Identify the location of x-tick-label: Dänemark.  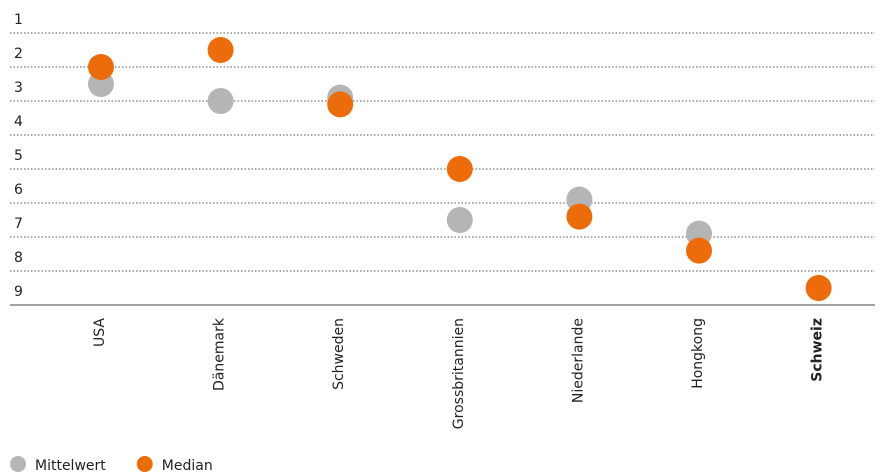
(220, 354).